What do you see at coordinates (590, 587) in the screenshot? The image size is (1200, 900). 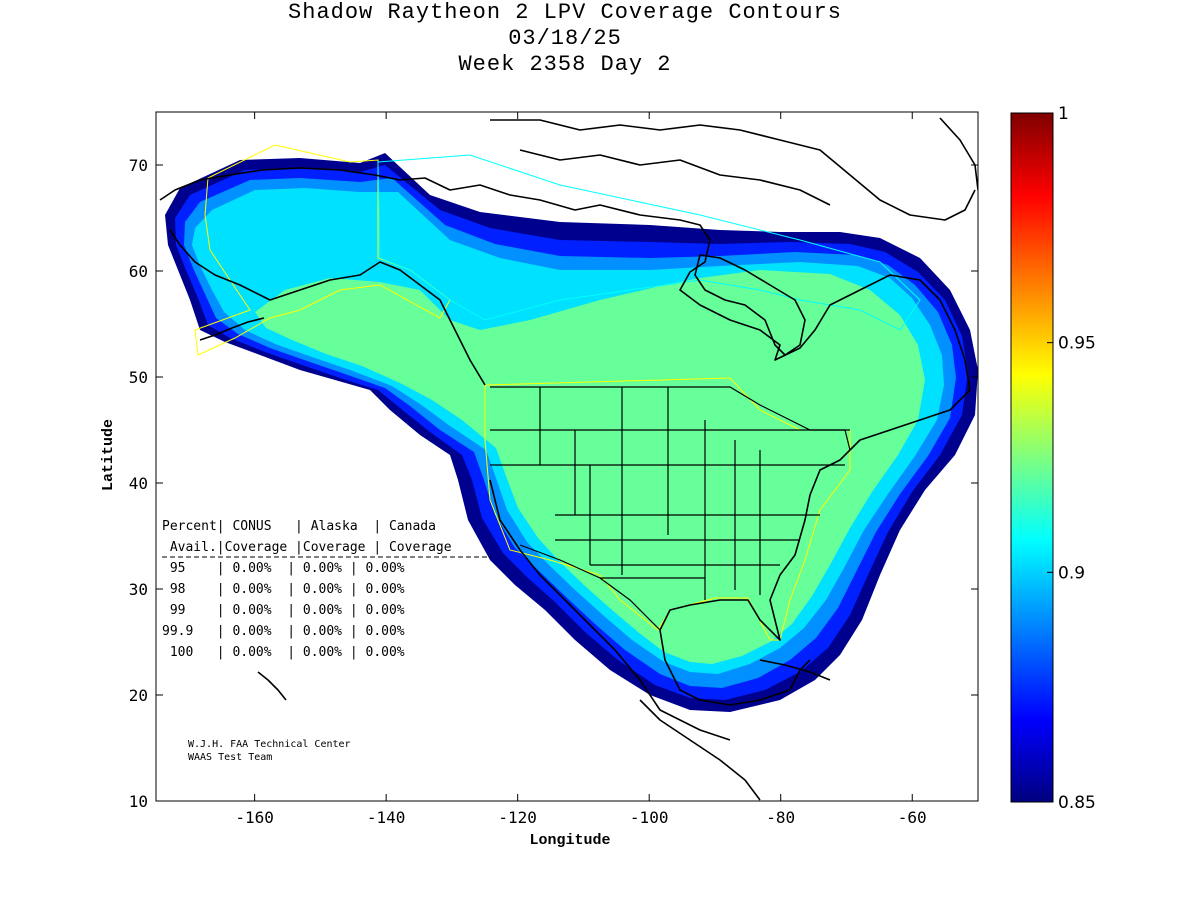 I see `us-mexico-border` at bounding box center [590, 587].